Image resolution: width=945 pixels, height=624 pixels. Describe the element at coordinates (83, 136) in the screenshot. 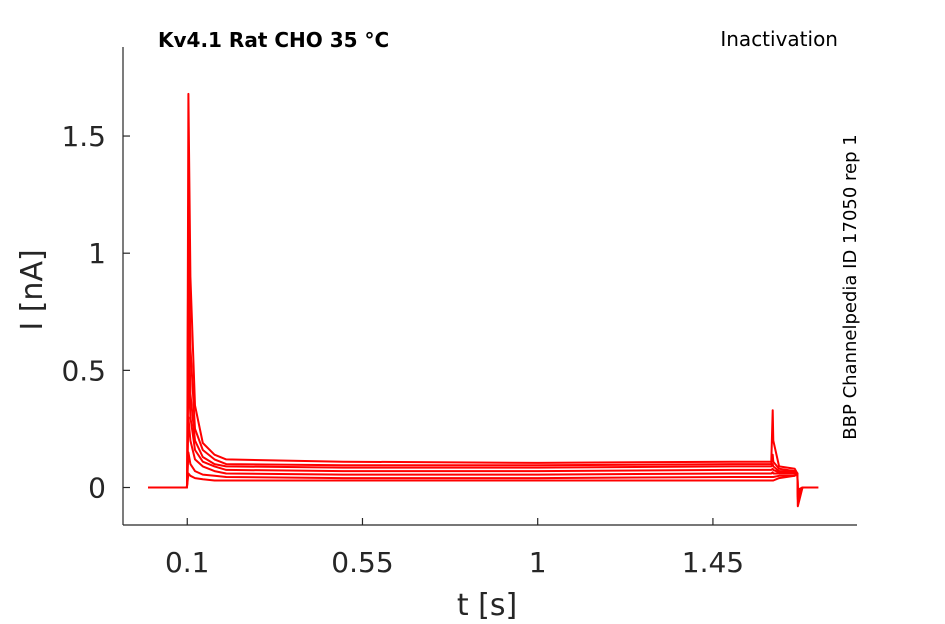

I see `y-tick-label: 1.5` at that location.